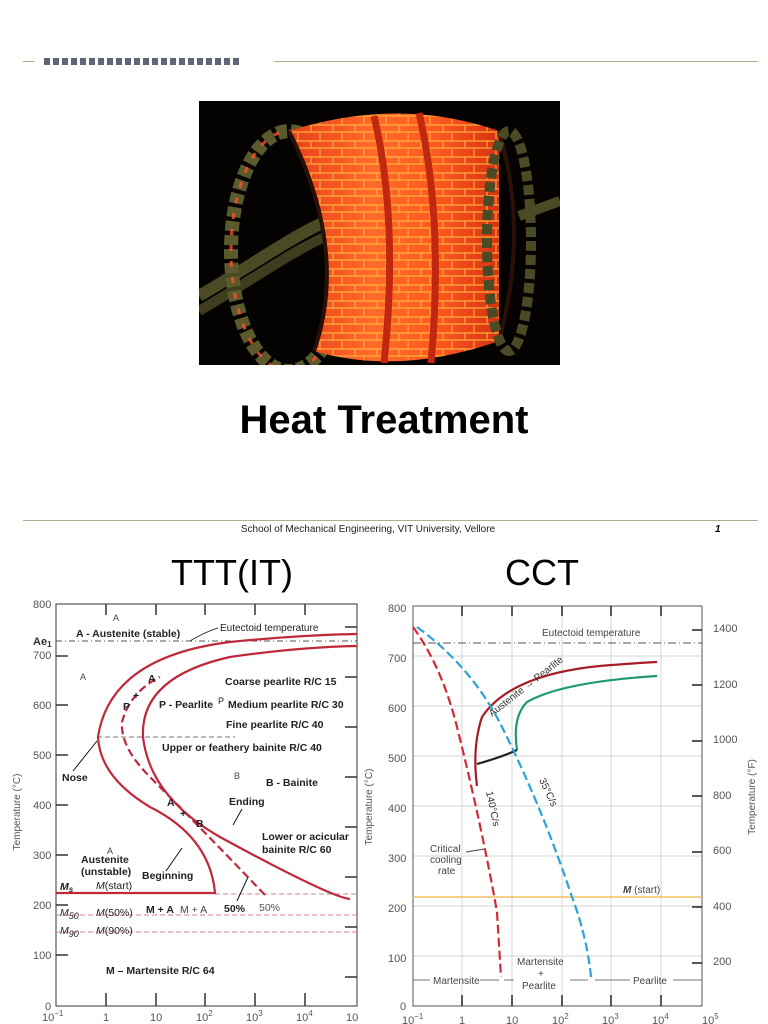  What do you see at coordinates (69, 914) in the screenshot?
I see `svg-text: M50` at bounding box center [69, 914].